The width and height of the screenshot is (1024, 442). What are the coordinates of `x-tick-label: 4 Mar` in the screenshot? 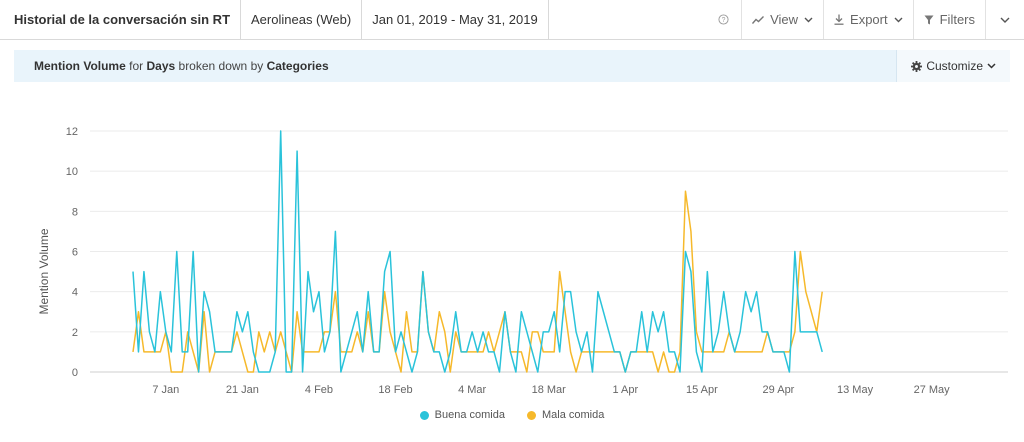 It's located at (472, 390).